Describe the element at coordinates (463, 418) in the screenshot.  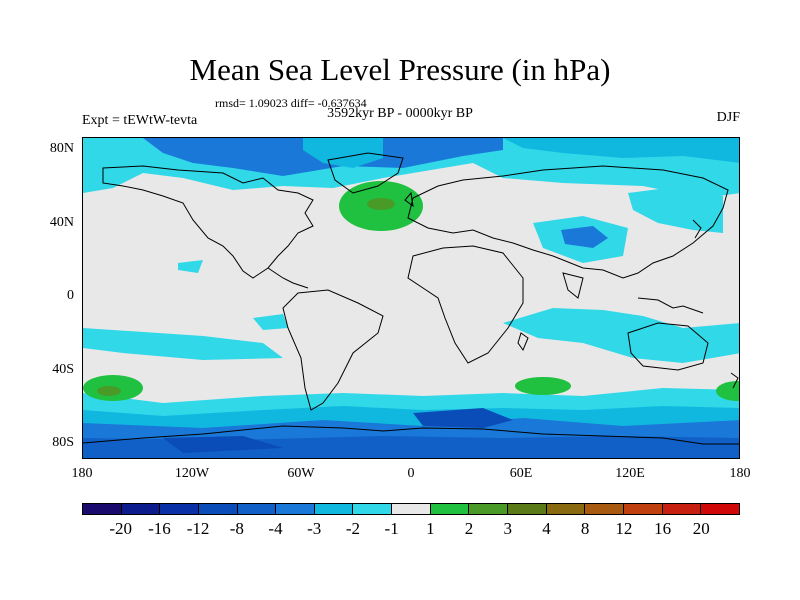
I see `antarctic-core` at that location.